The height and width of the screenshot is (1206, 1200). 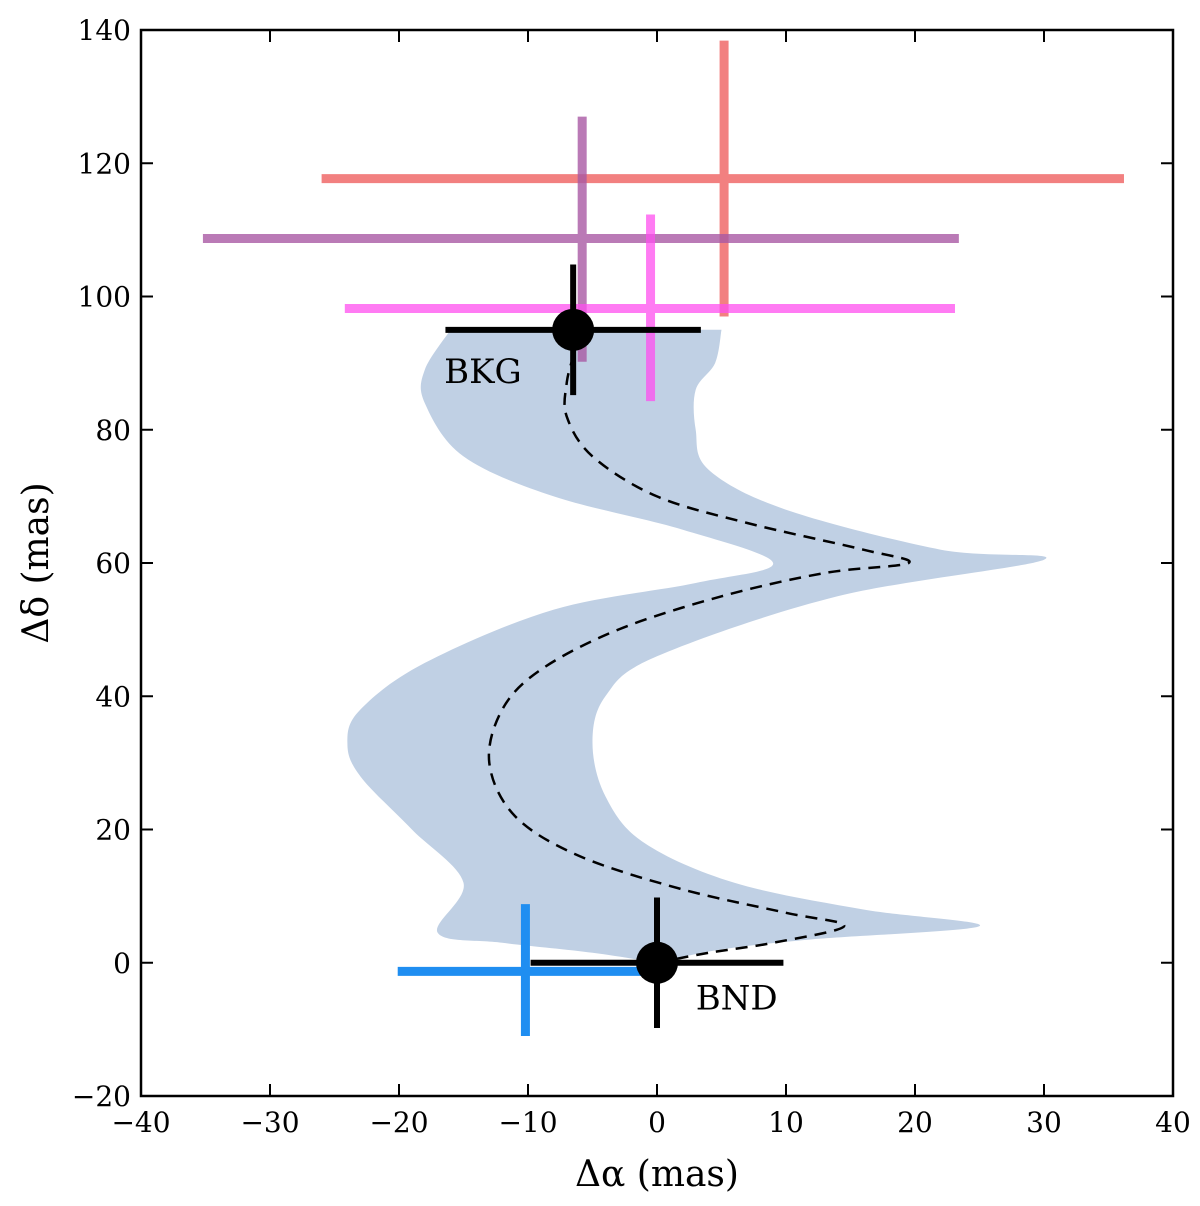 What do you see at coordinates (122, 963) in the screenshot?
I see `y-tick-label: 0` at bounding box center [122, 963].